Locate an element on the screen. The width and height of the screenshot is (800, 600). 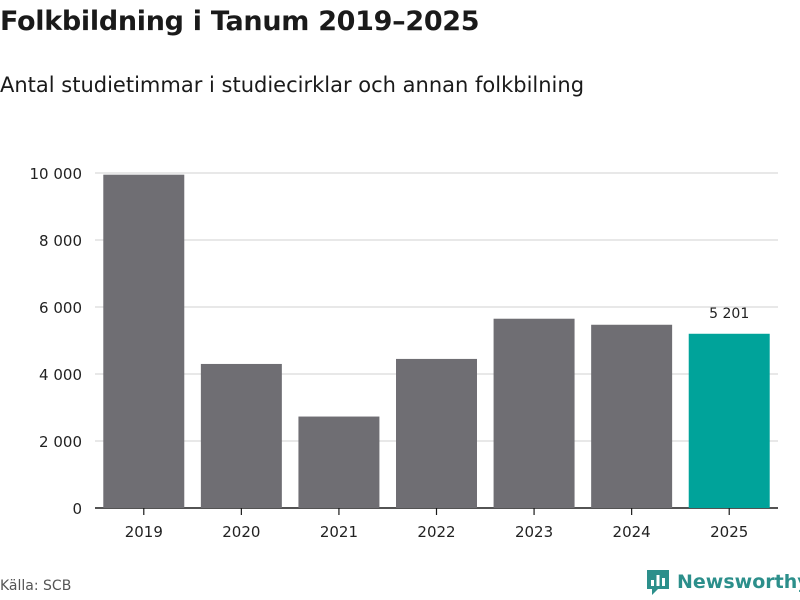
y-tick-label: 0 is located at coordinates (77, 509).